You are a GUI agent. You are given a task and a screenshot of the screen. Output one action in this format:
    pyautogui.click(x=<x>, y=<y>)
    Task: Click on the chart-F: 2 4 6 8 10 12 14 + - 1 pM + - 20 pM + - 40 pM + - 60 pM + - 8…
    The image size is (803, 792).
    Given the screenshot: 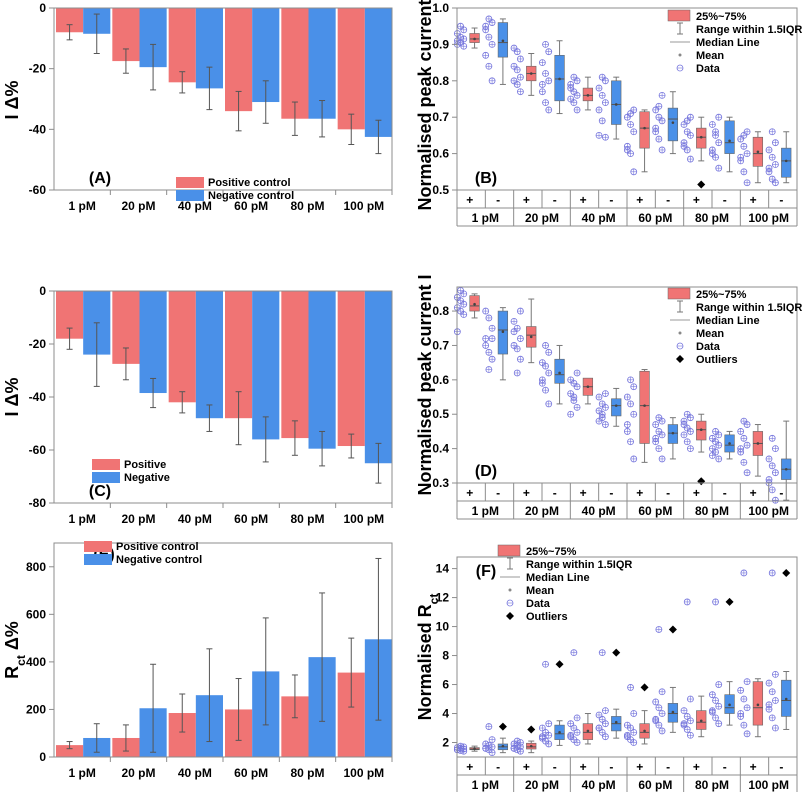 What is the action you would take?
    pyautogui.click(x=606, y=668)
    